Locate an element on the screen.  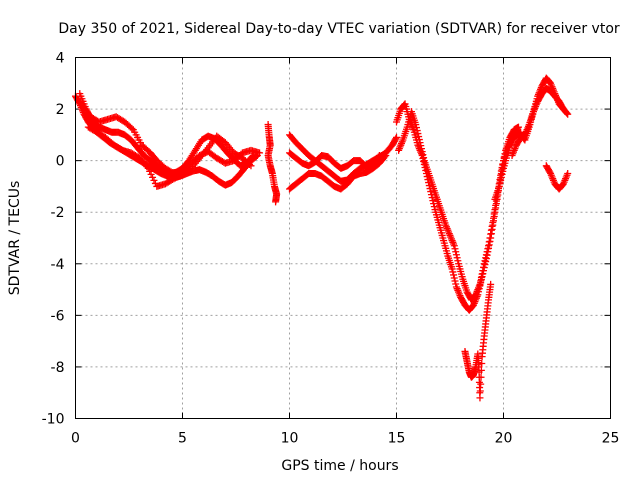
y-tick-label: 4 is located at coordinates (60, 59).